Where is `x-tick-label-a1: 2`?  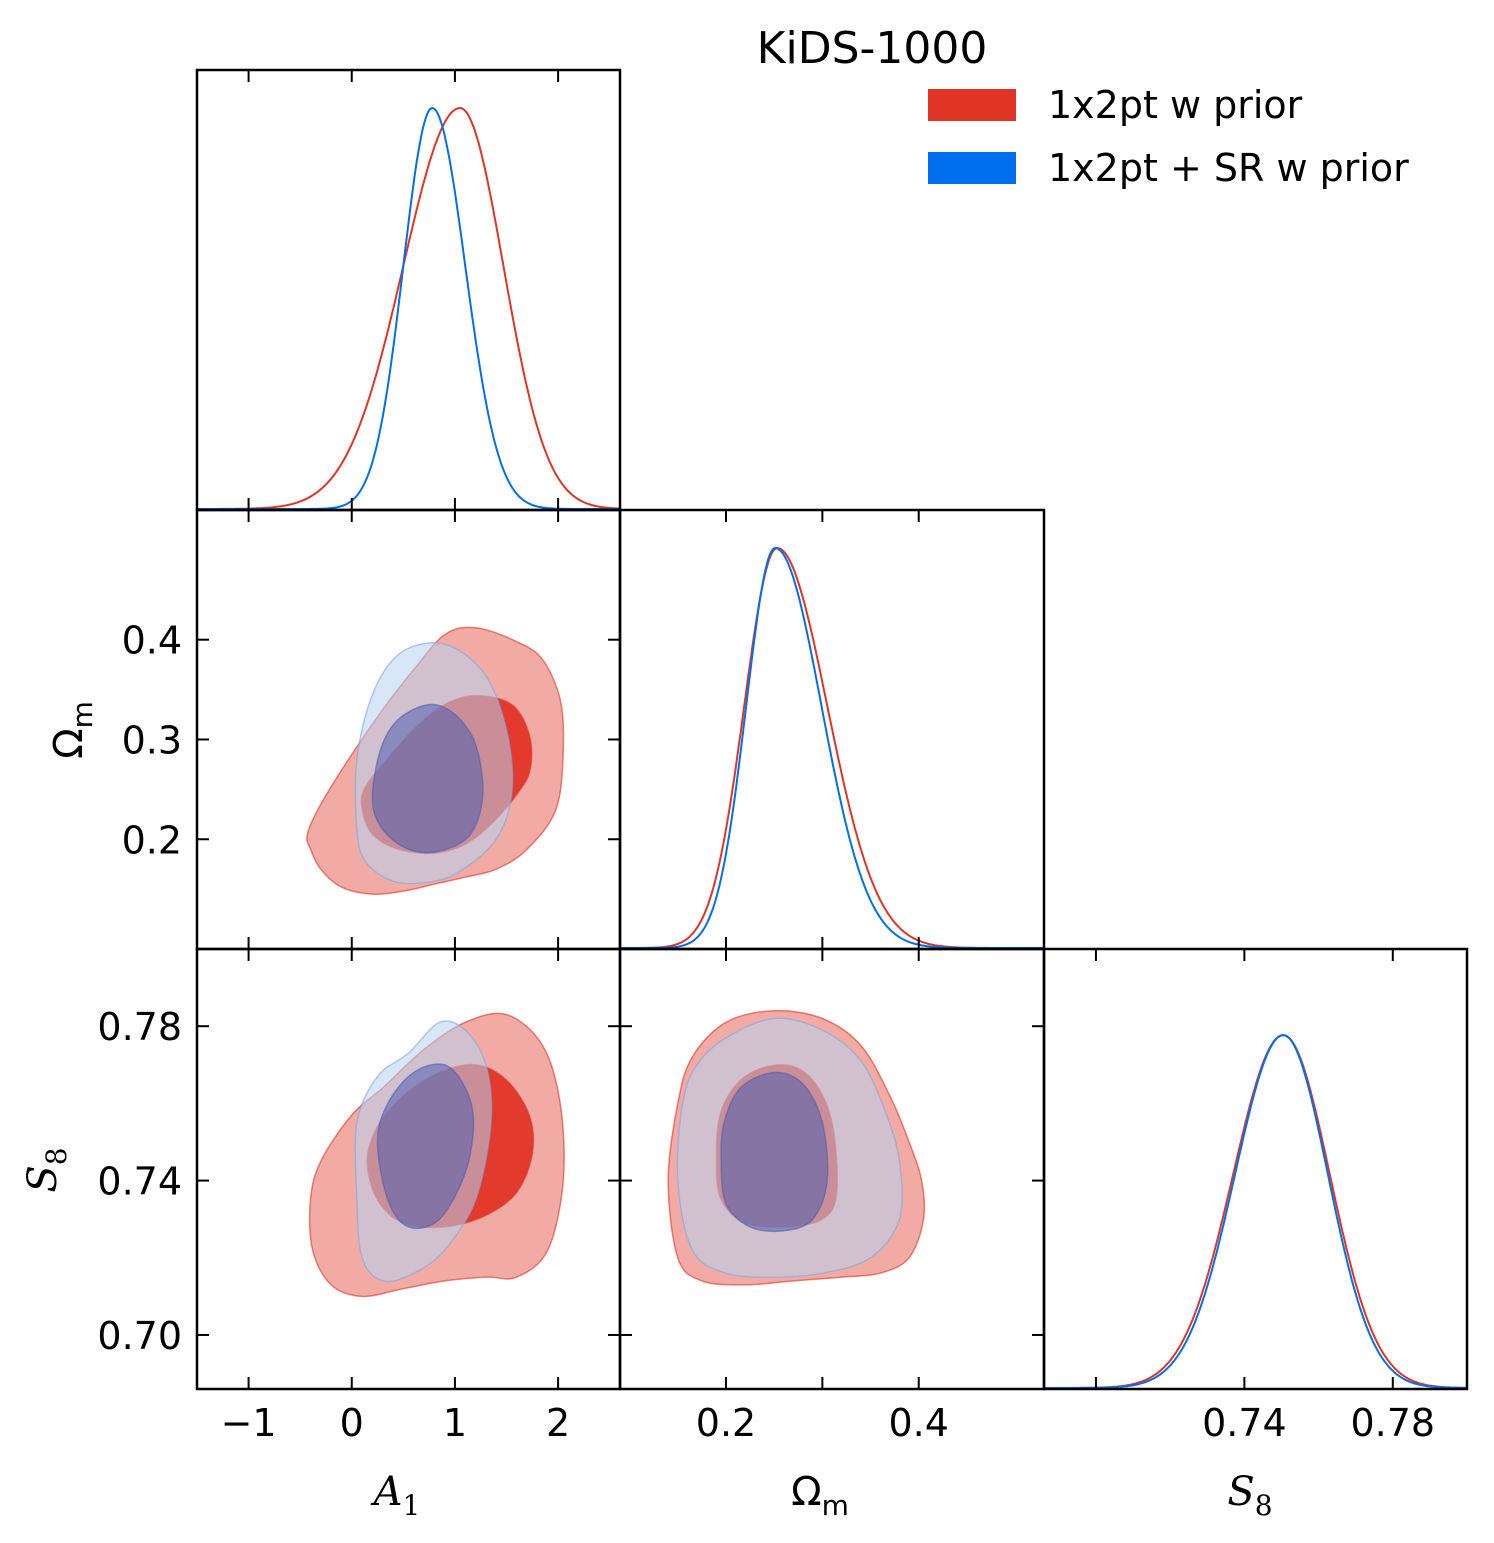 x-tick-label-a1: 2 is located at coordinates (558, 1423).